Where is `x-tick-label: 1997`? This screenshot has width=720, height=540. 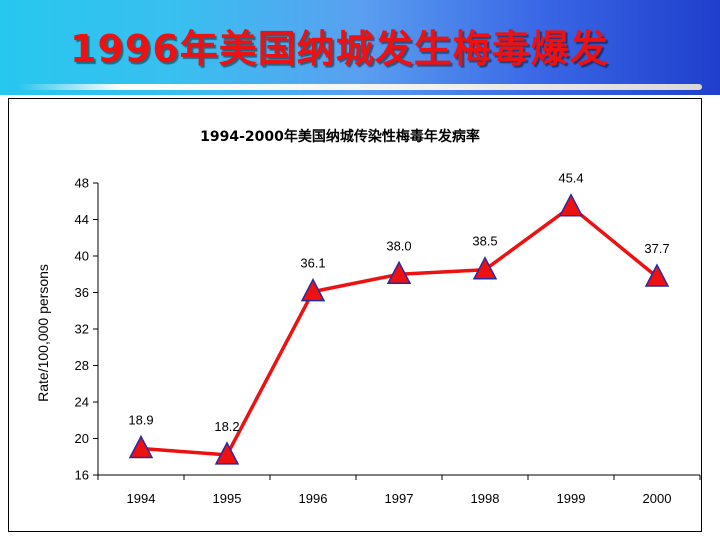
x-tick-label: 1997 is located at coordinates (399, 498).